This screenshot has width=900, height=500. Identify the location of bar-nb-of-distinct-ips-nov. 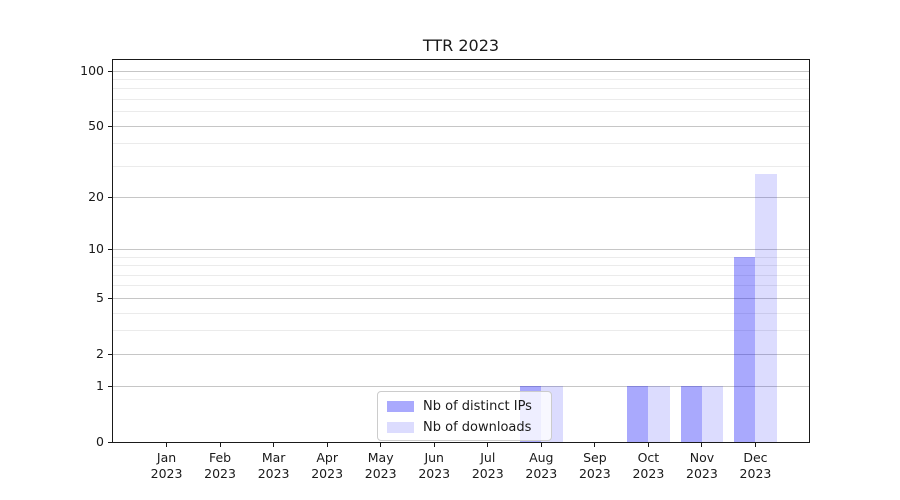
(691, 414).